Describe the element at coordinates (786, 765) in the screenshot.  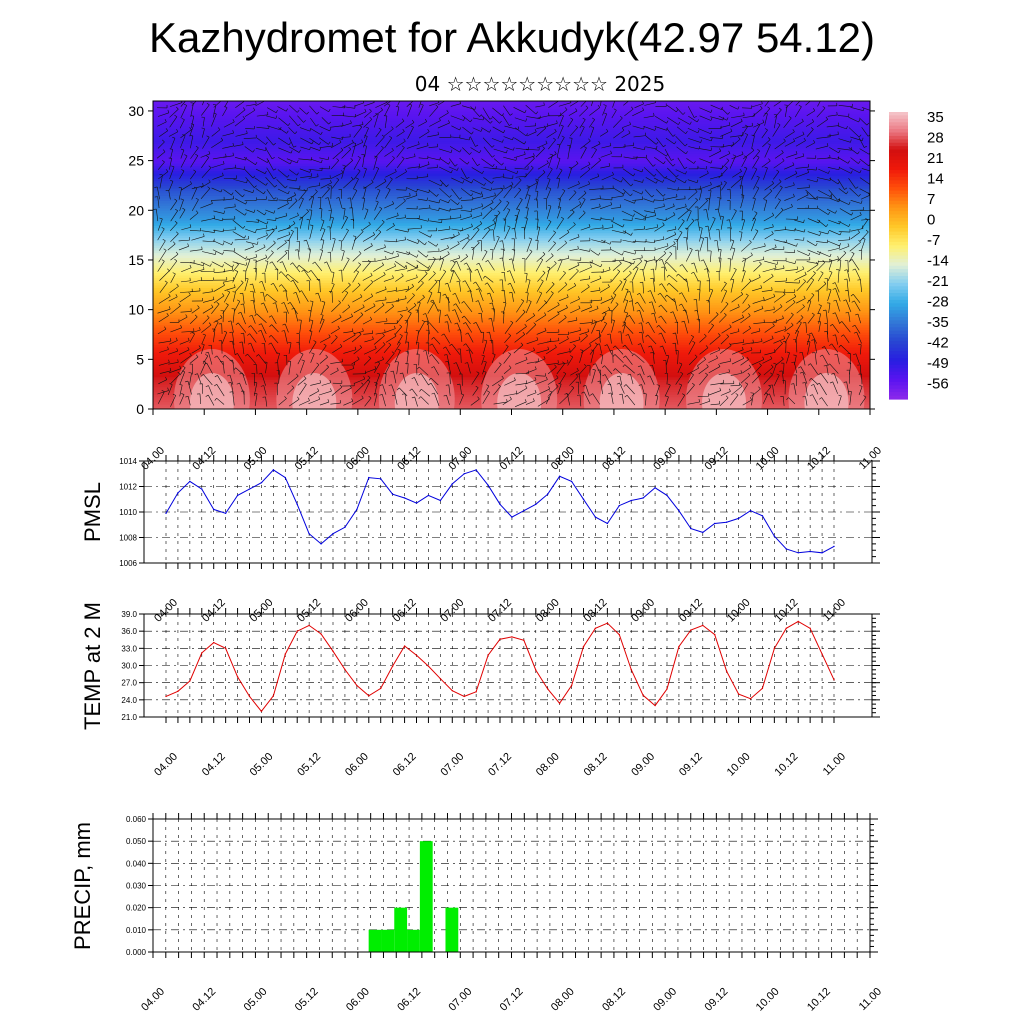
I see `xtick-label: 10.12` at that location.